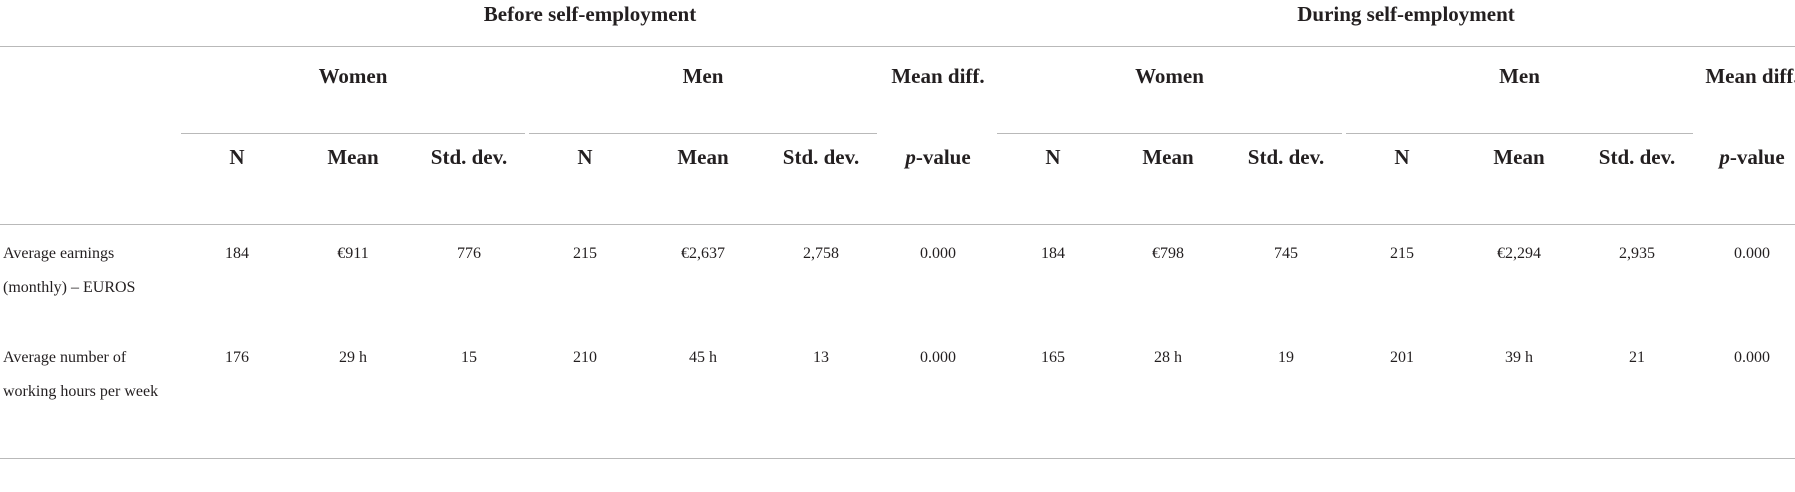 The height and width of the screenshot is (492, 1795). Describe the element at coordinates (469, 253) in the screenshot. I see `cell: 776` at that location.